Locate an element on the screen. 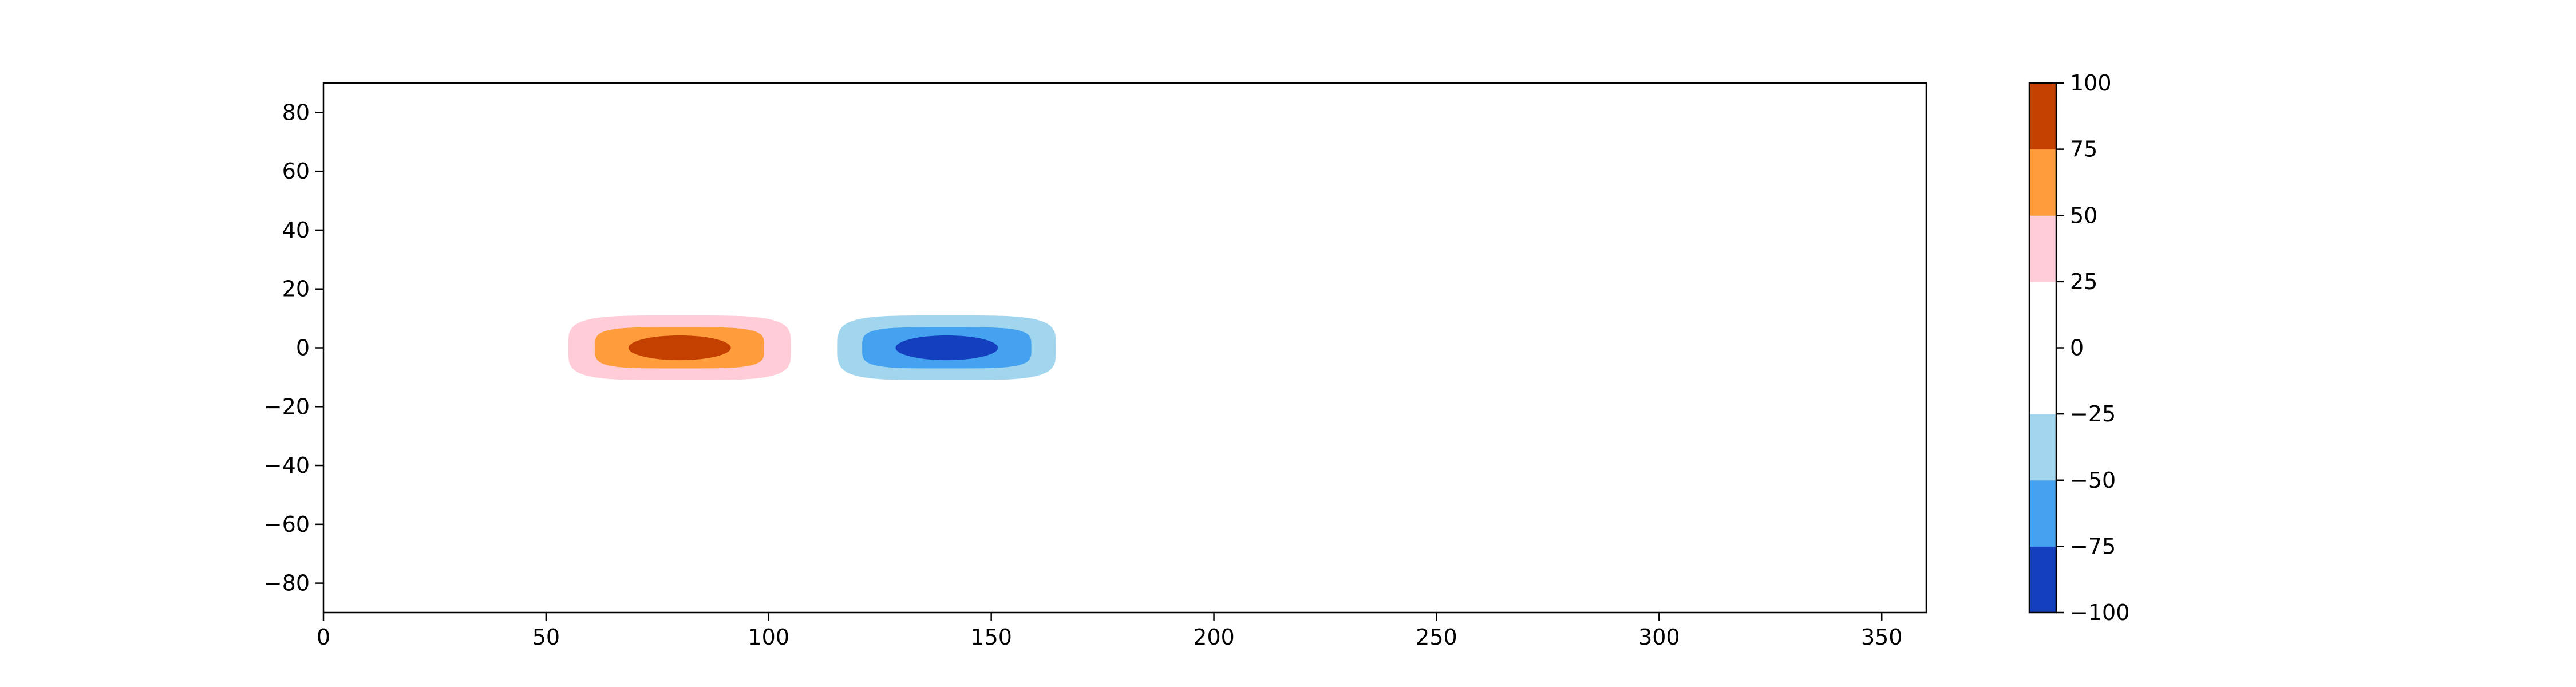 This screenshot has height=687, width=2576. colorbar-tick-label: 0 is located at coordinates (2077, 348).